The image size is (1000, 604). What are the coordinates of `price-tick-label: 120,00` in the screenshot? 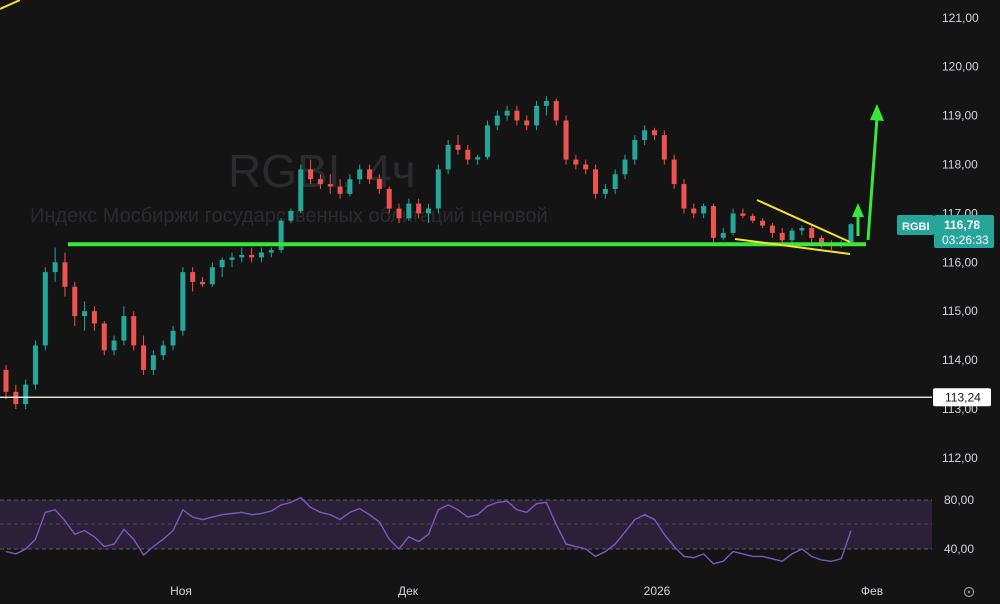 It's located at (960, 67).